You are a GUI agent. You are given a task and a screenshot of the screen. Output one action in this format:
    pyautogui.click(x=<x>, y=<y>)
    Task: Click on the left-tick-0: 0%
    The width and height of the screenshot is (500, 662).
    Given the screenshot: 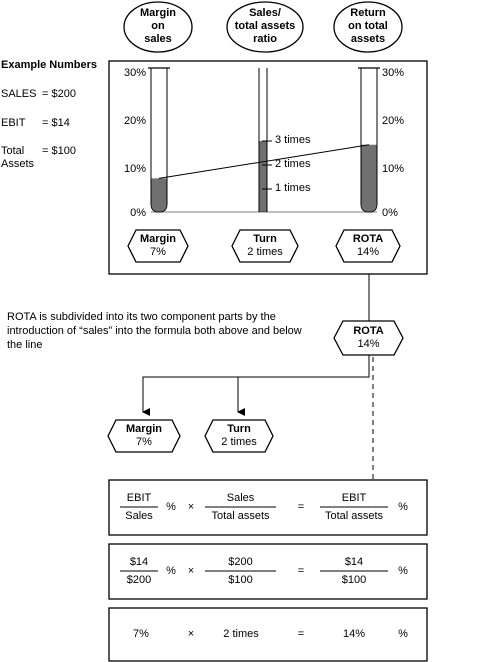 What is the action you would take?
    pyautogui.click(x=138, y=213)
    